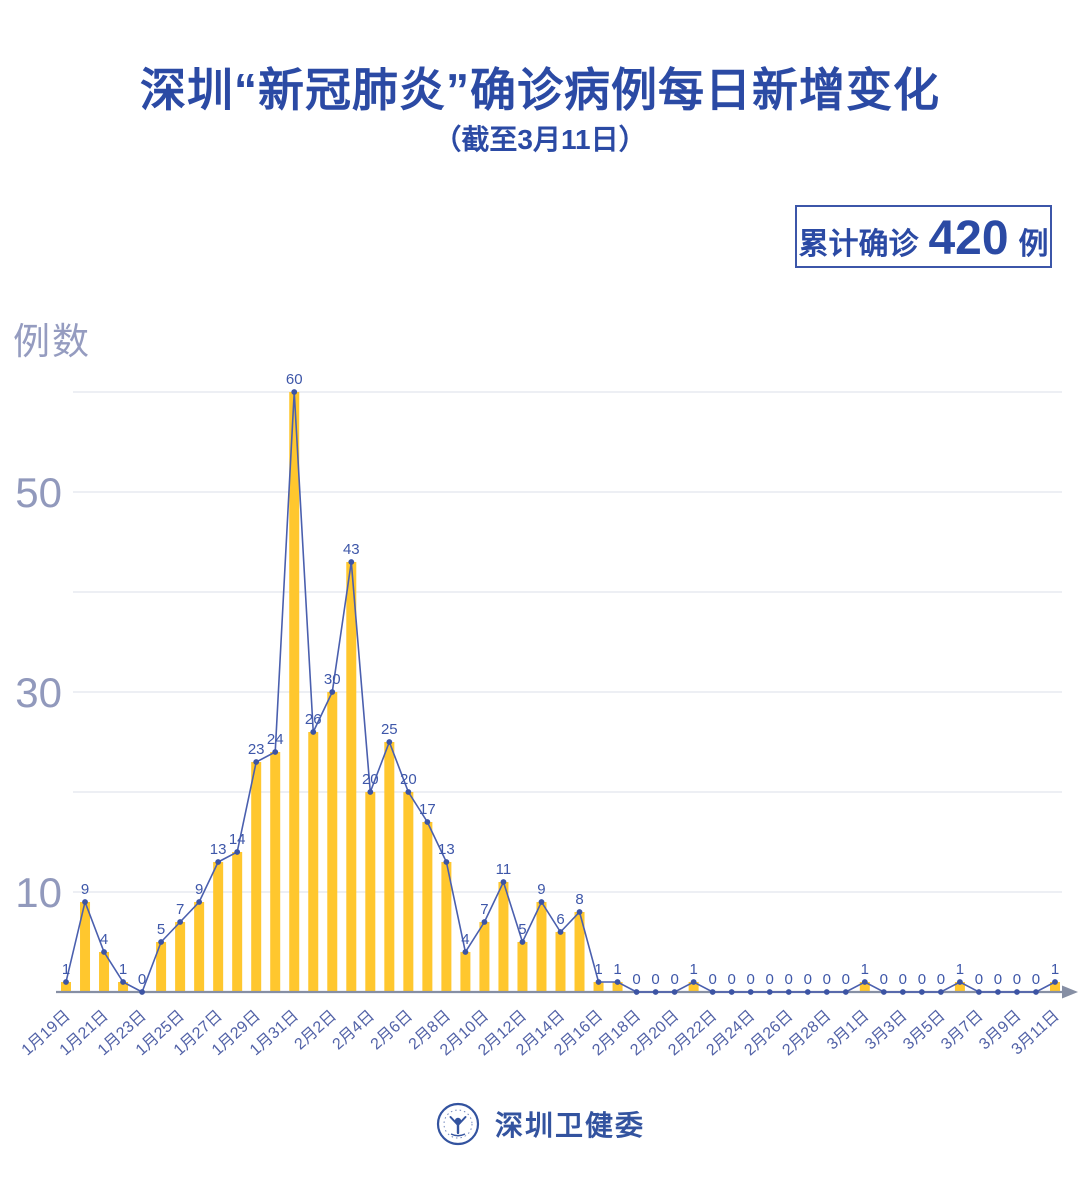 This screenshot has height=1183, width=1080. I want to click on y-tick-label: 50, so click(38, 492).